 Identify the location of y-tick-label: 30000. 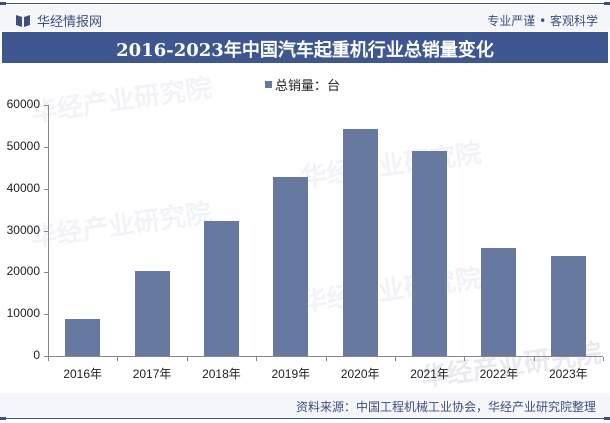
(23, 229).